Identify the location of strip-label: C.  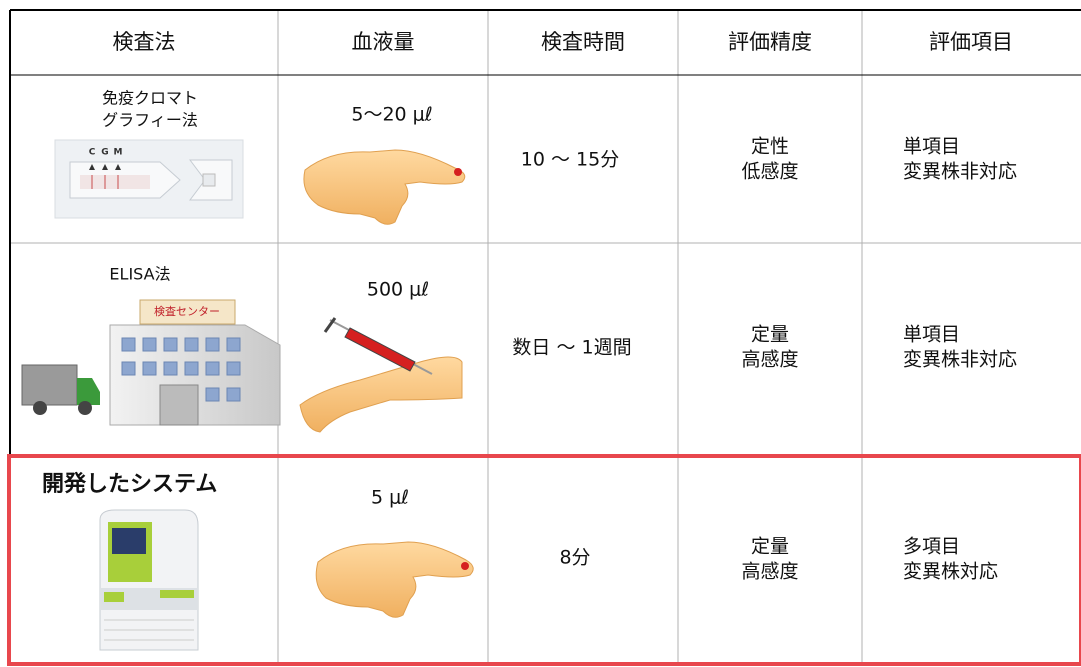
(92, 153).